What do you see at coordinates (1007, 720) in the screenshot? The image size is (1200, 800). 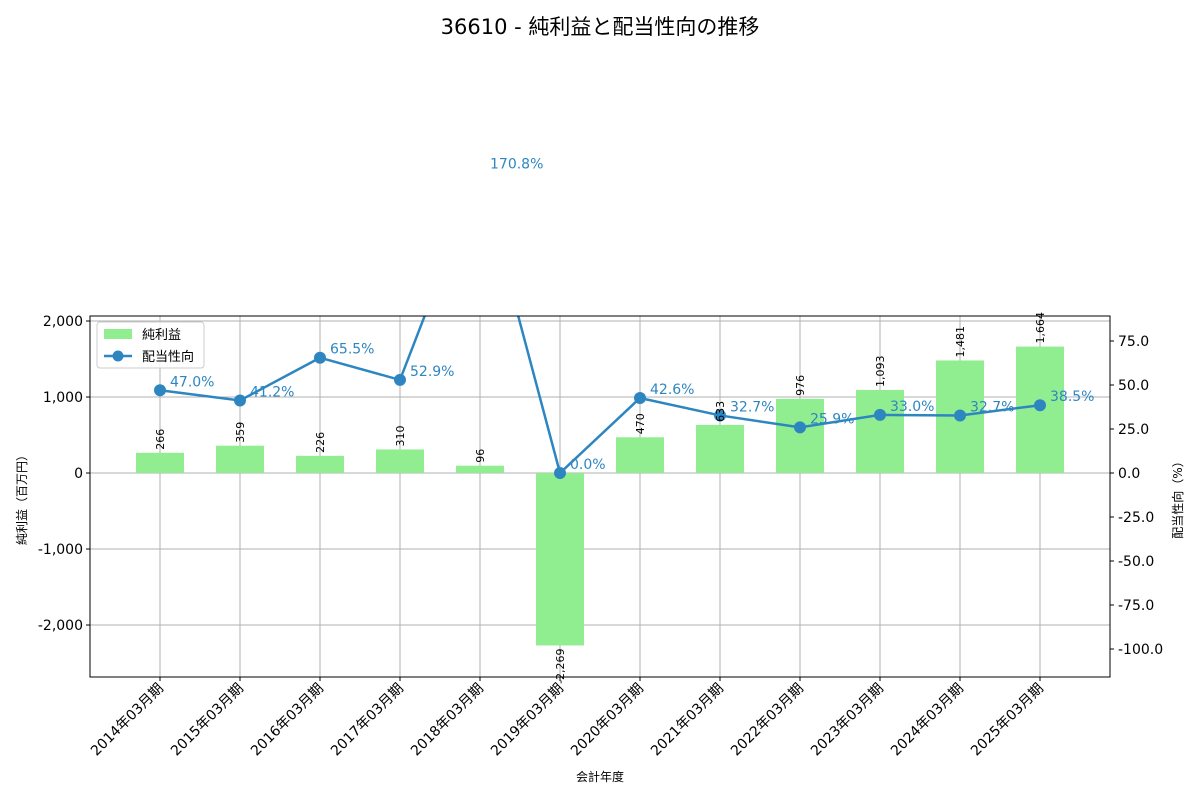 I see `x-tick-label: 2025年03月期` at bounding box center [1007, 720].